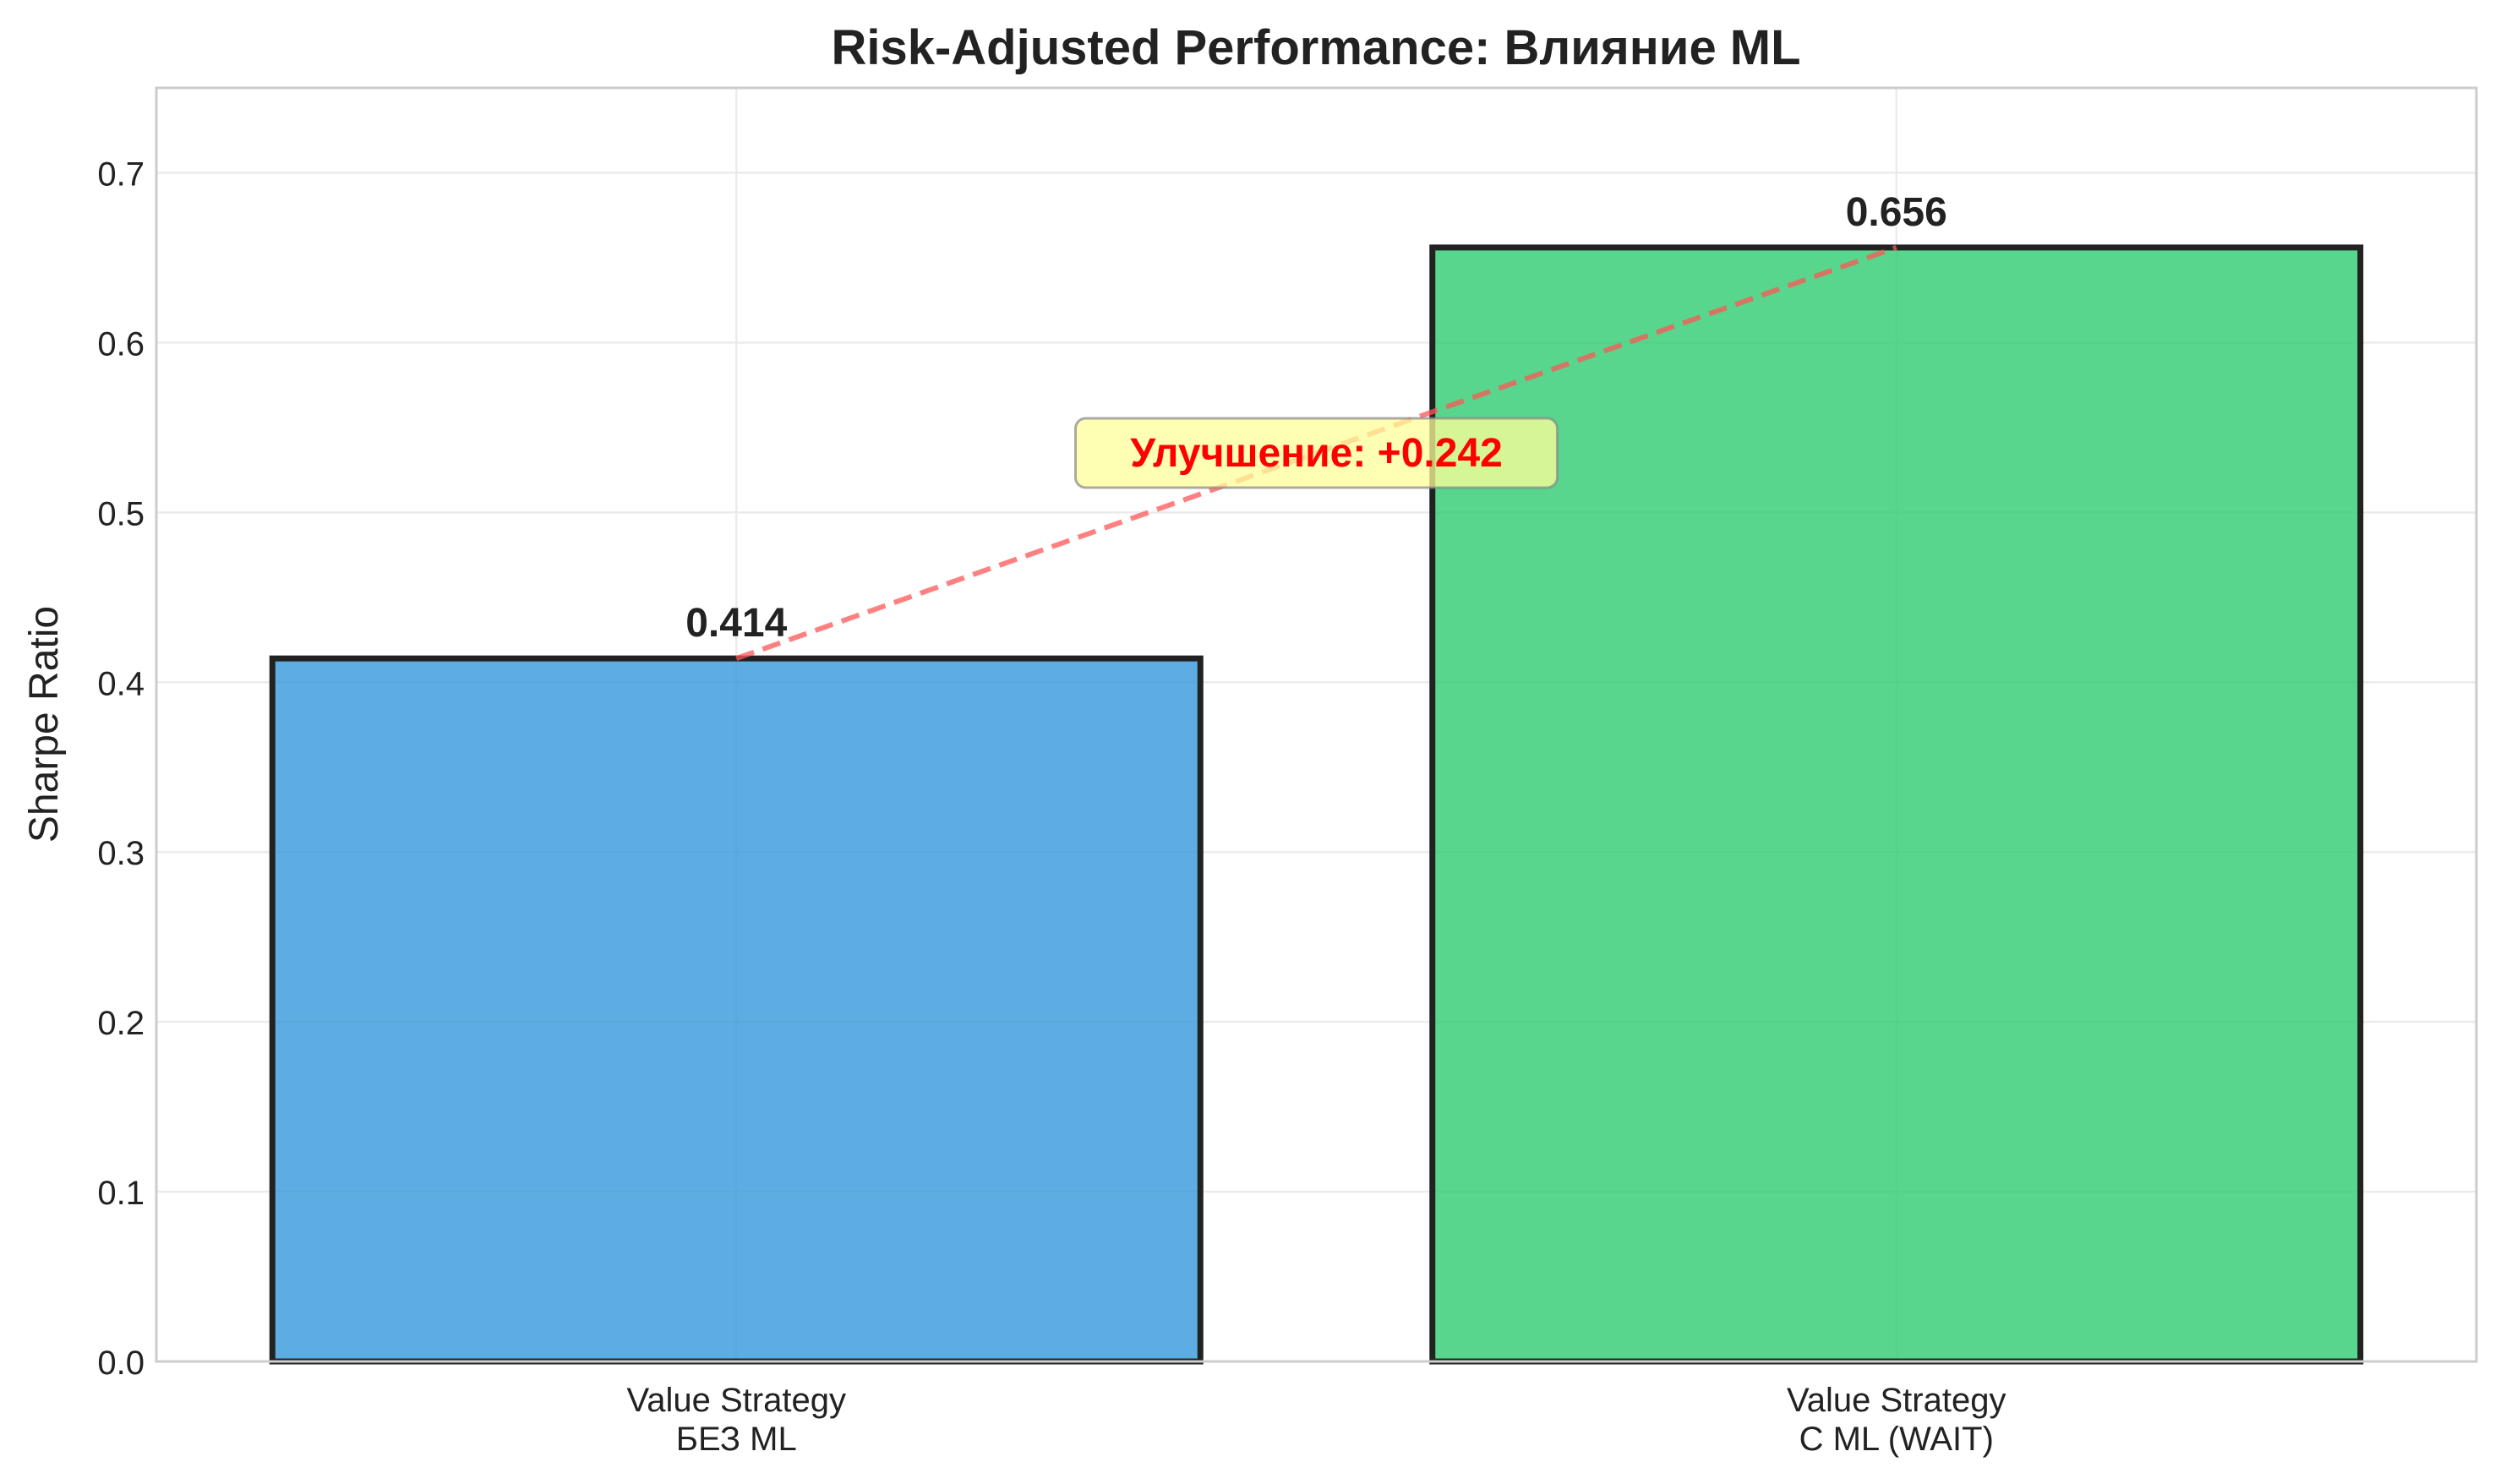 The height and width of the screenshot is (1484, 2495). I want to click on y-tick-label: 0.6, so click(121, 344).